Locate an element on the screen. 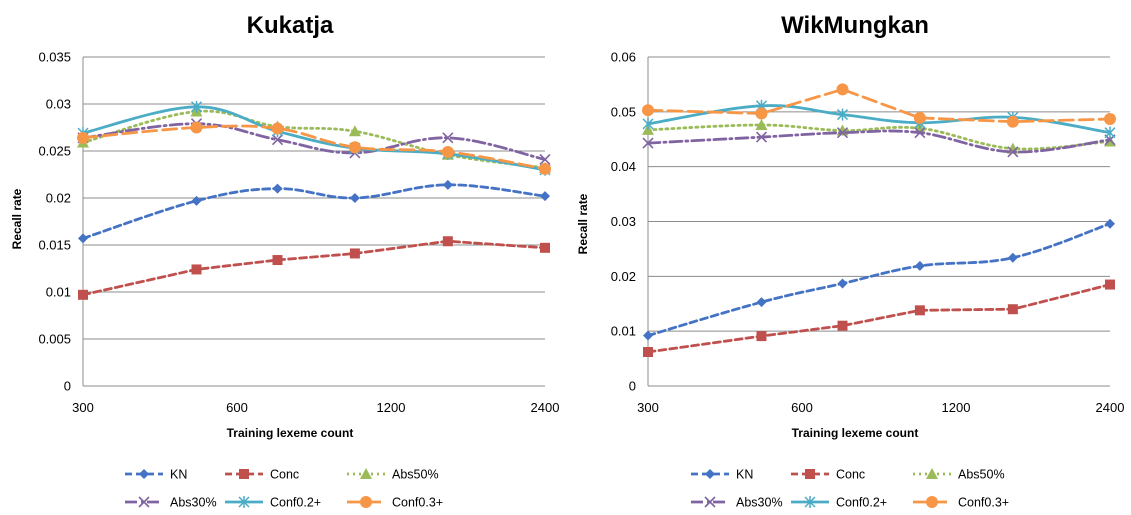 This screenshot has width=1131, height=515. y-tick-label: 0.02 is located at coordinates (58, 198).